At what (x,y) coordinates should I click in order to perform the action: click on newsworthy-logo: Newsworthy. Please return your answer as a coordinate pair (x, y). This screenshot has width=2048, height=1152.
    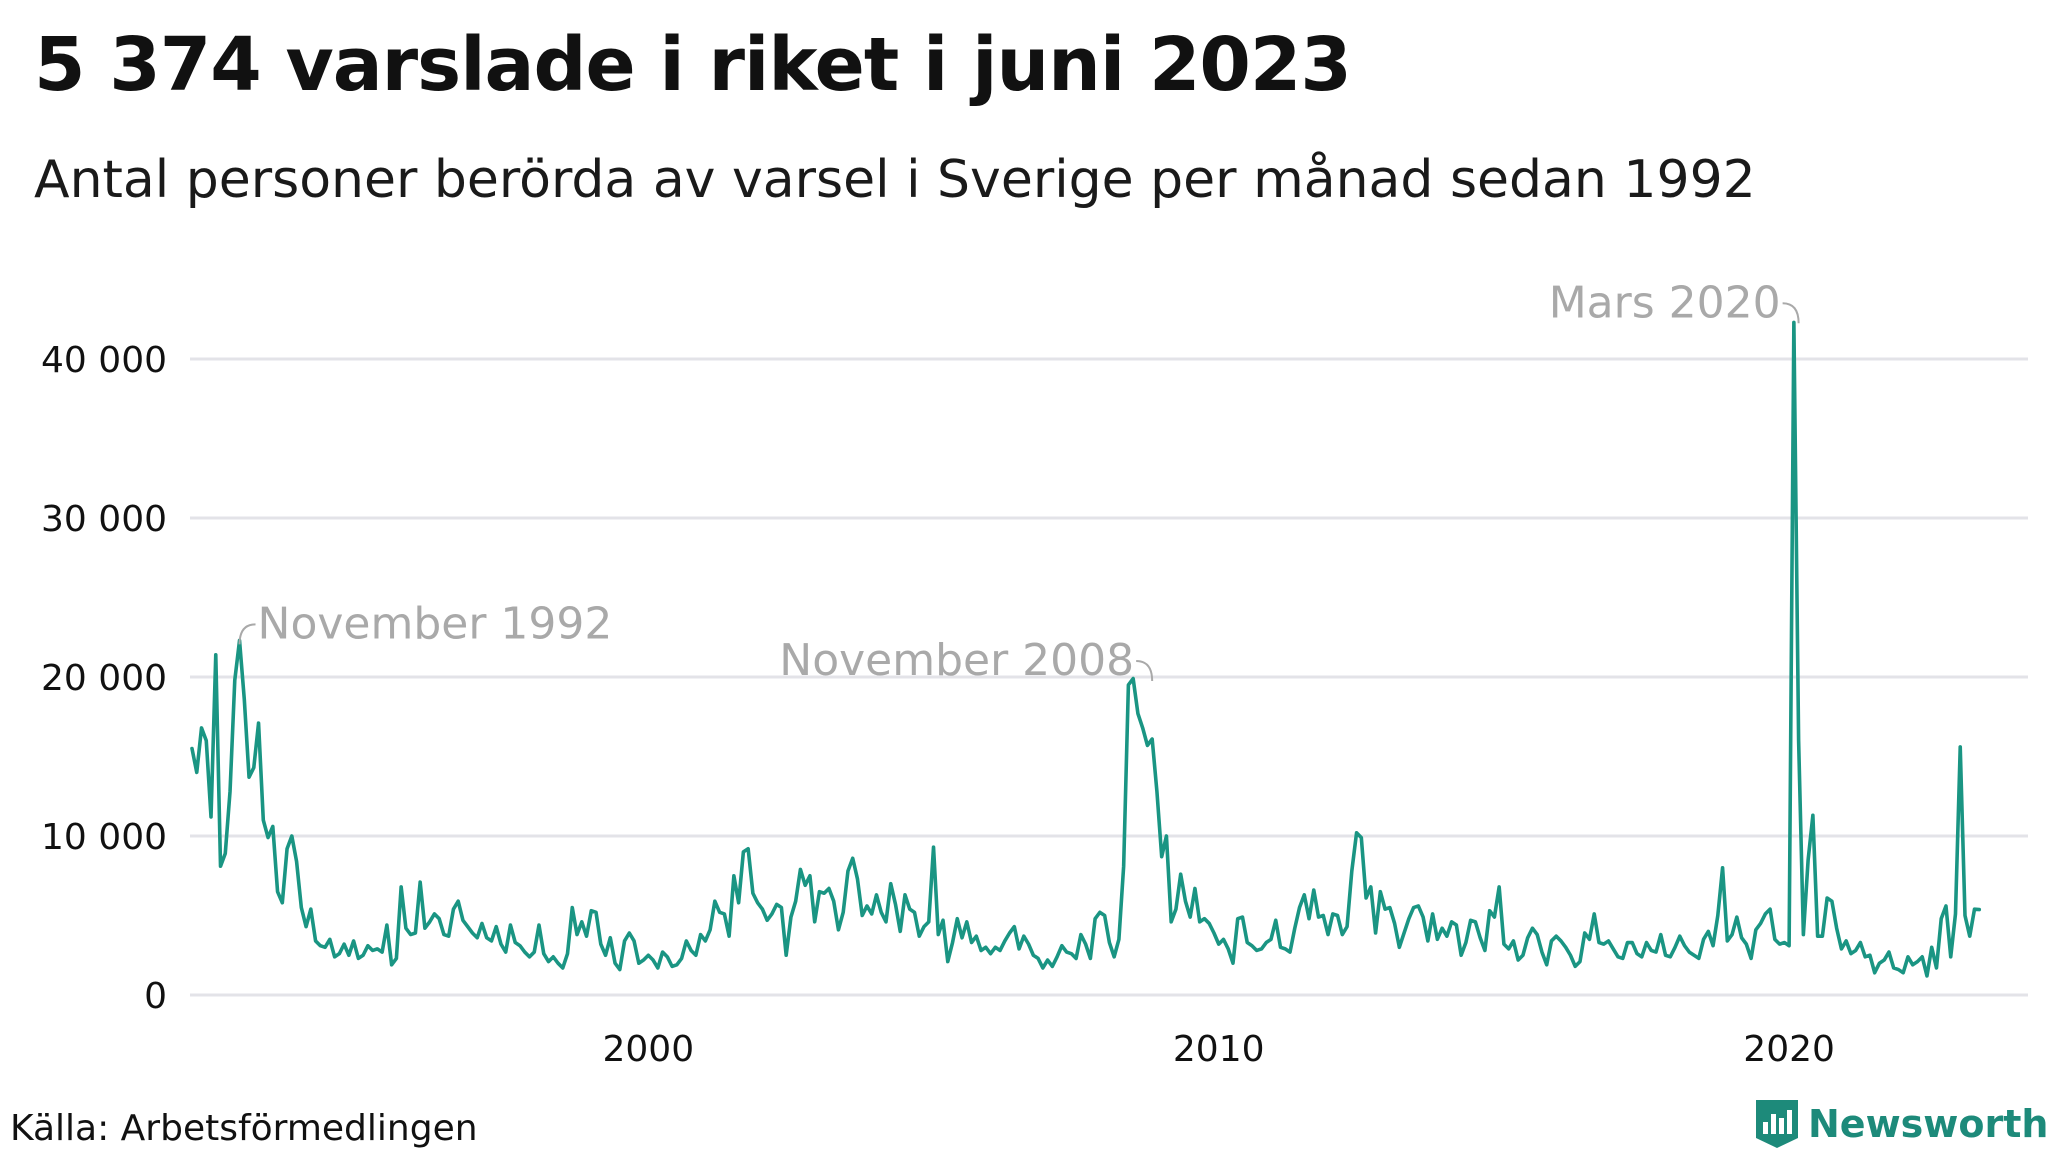
    Looking at the image, I should click on (1901, 1124).